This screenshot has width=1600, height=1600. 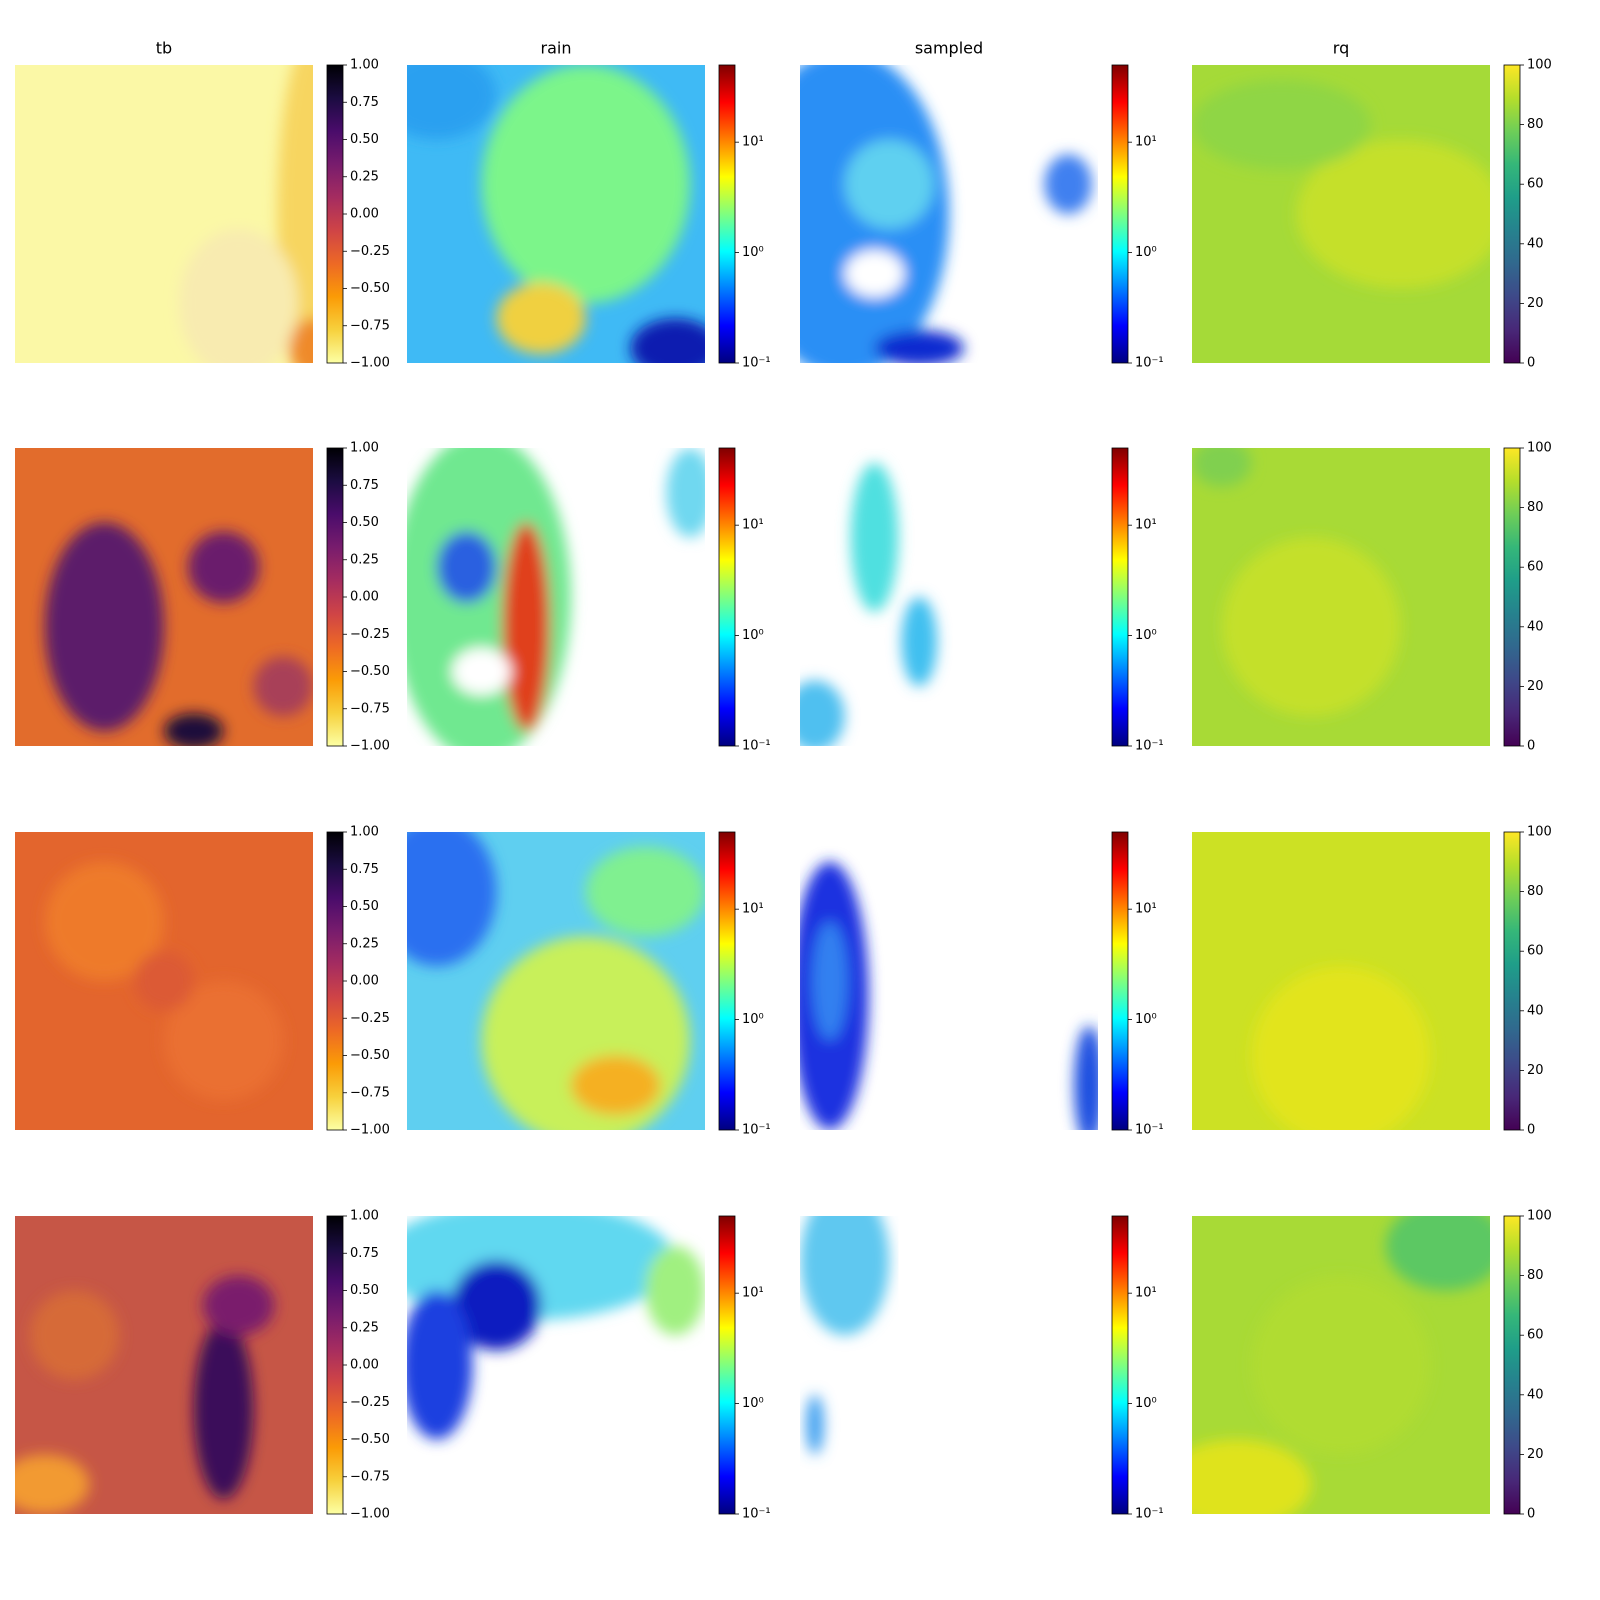 I want to click on image-background, so click(x=949, y=597).